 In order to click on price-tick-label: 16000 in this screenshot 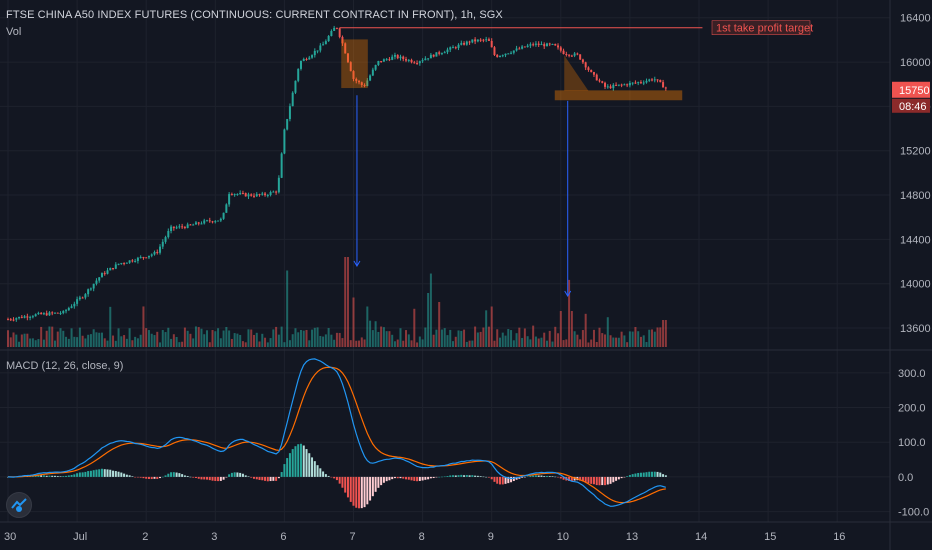, I will do `click(915, 63)`.